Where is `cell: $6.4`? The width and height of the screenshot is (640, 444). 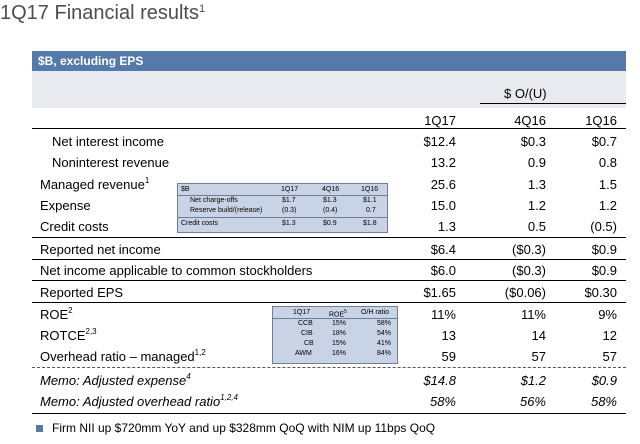 cell: $6.4 is located at coordinates (443, 249).